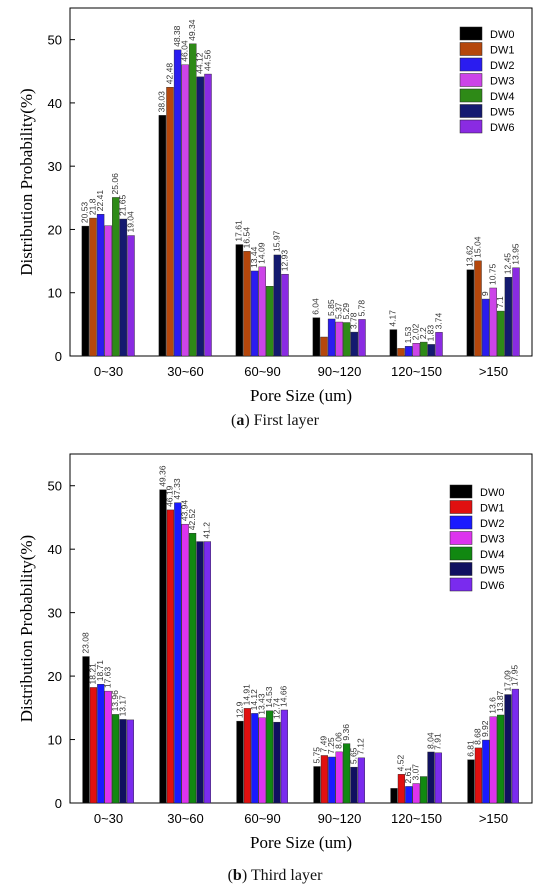  Describe the element at coordinates (508, 264) in the screenshot. I see `data-label: 12.45` at that location.